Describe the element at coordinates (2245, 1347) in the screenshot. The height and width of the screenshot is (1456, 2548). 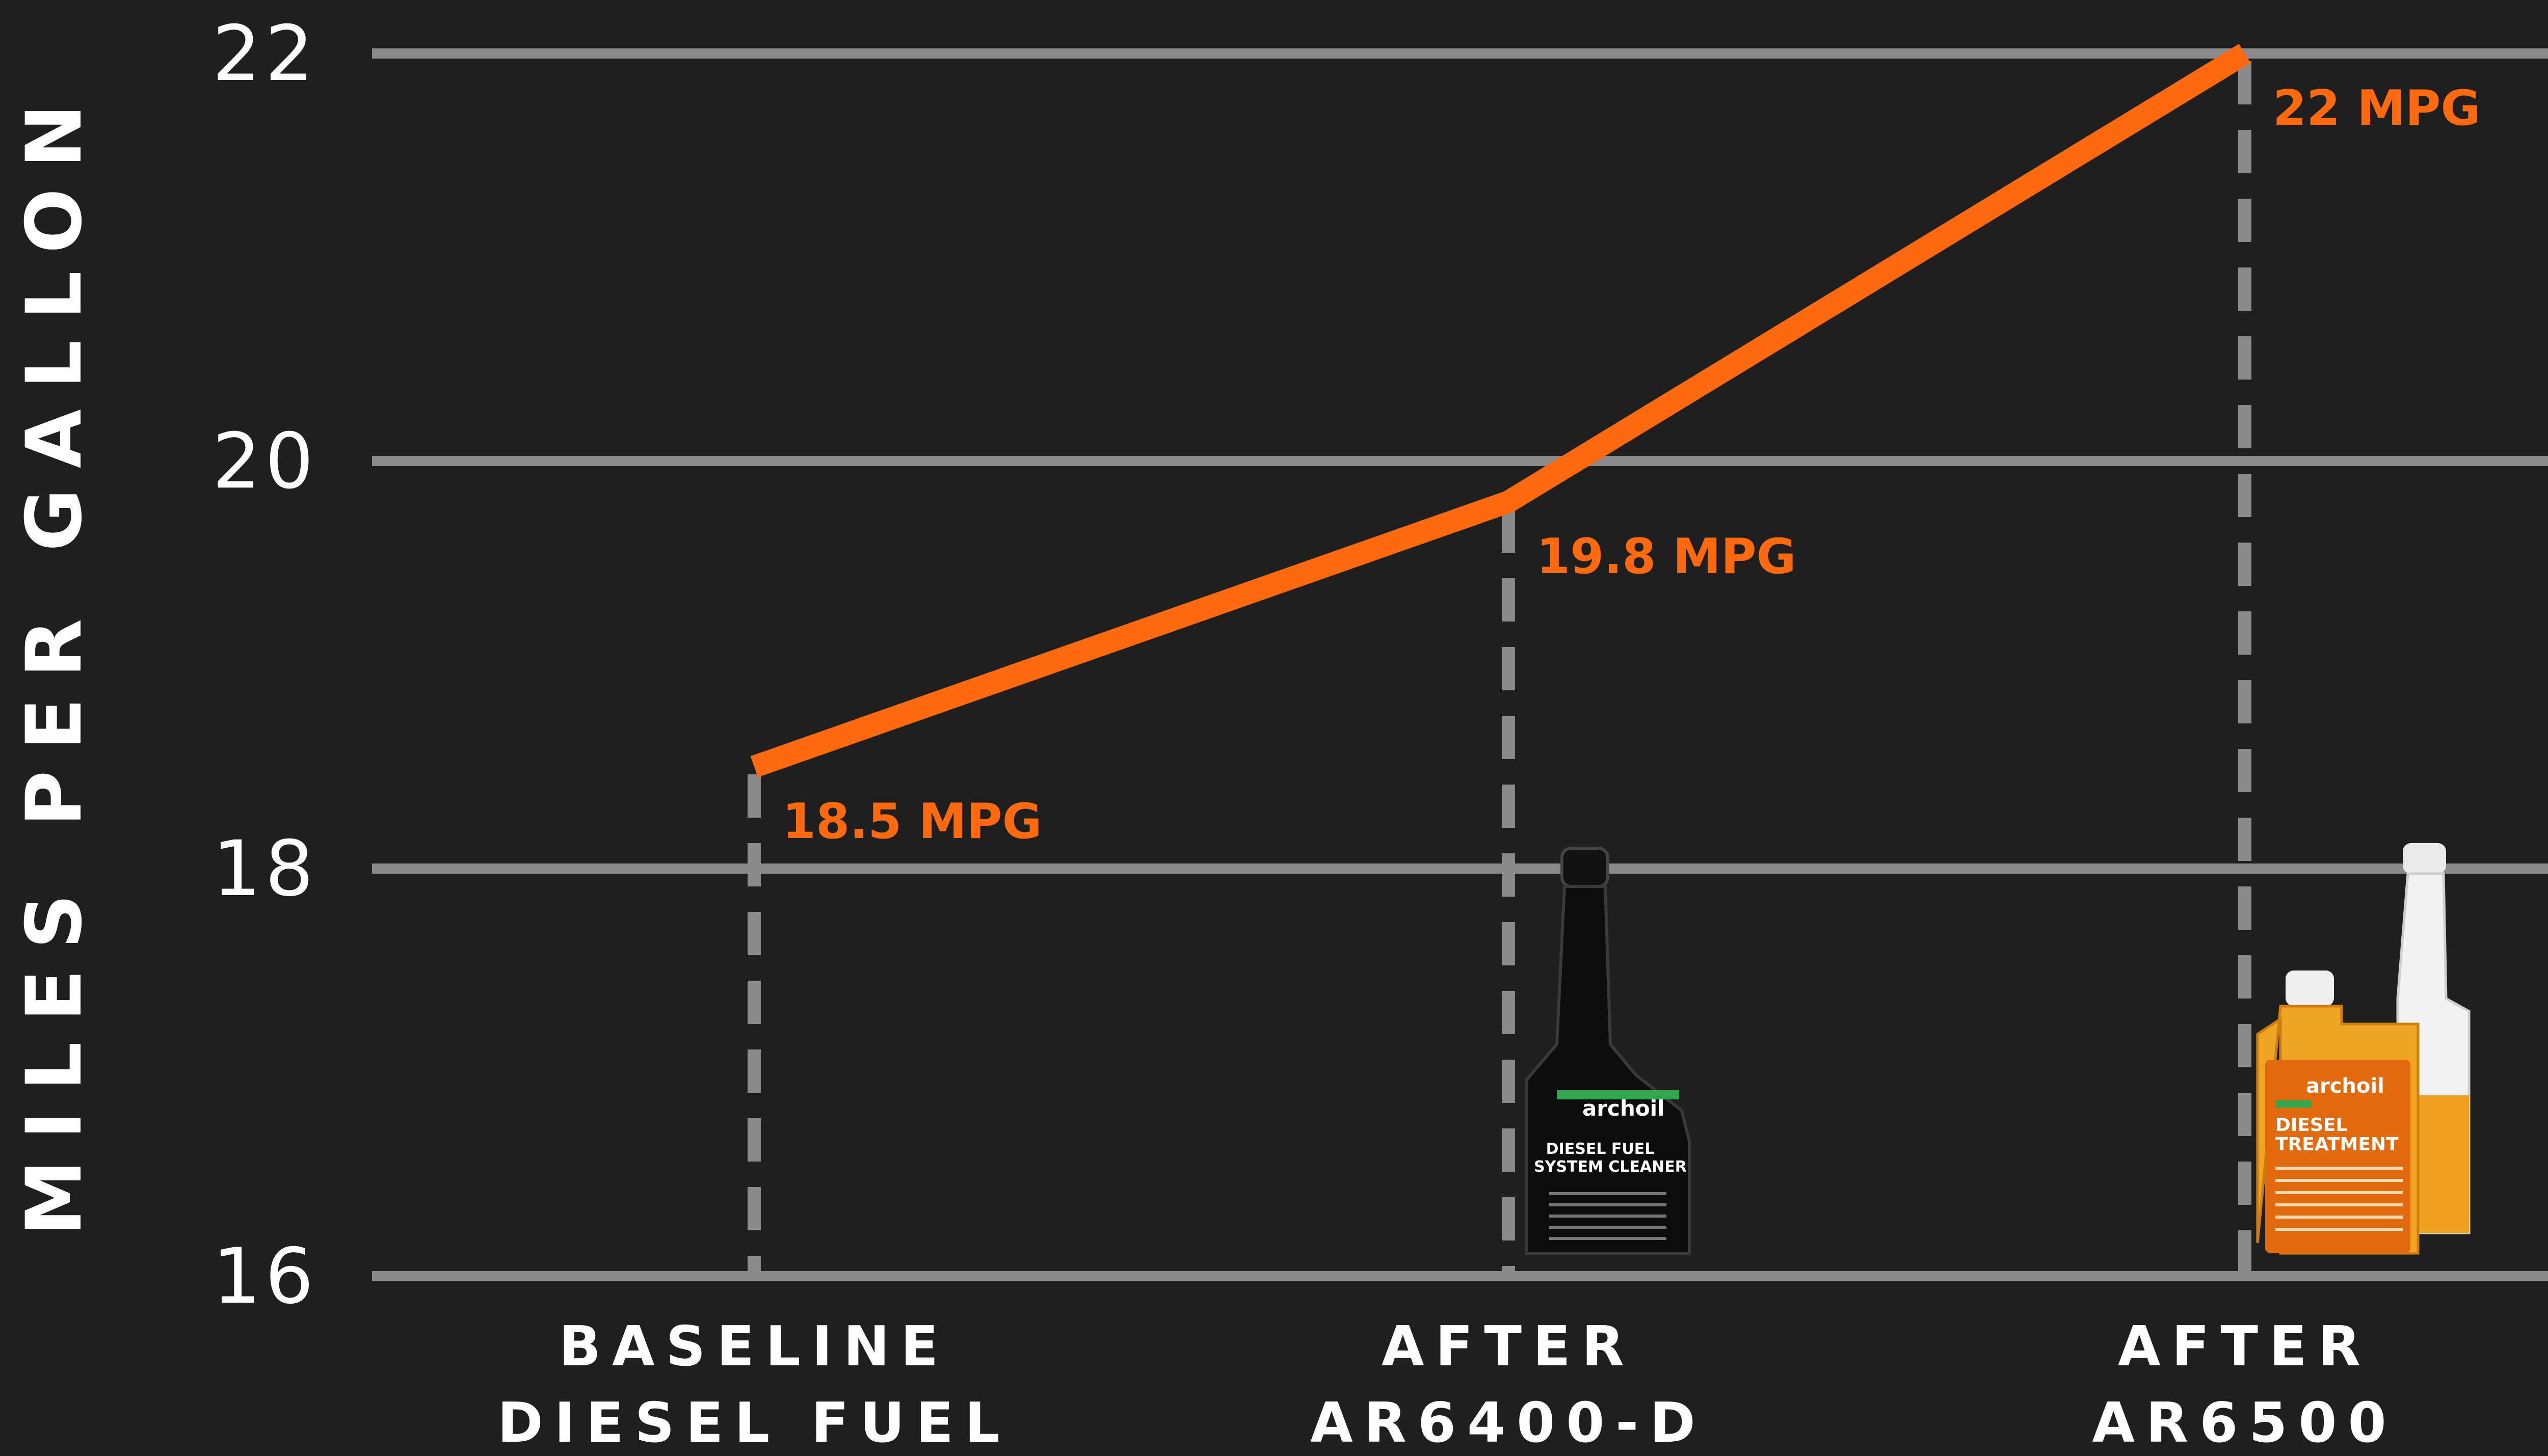
I see `x-tick-label-2-0: AFTER` at that location.